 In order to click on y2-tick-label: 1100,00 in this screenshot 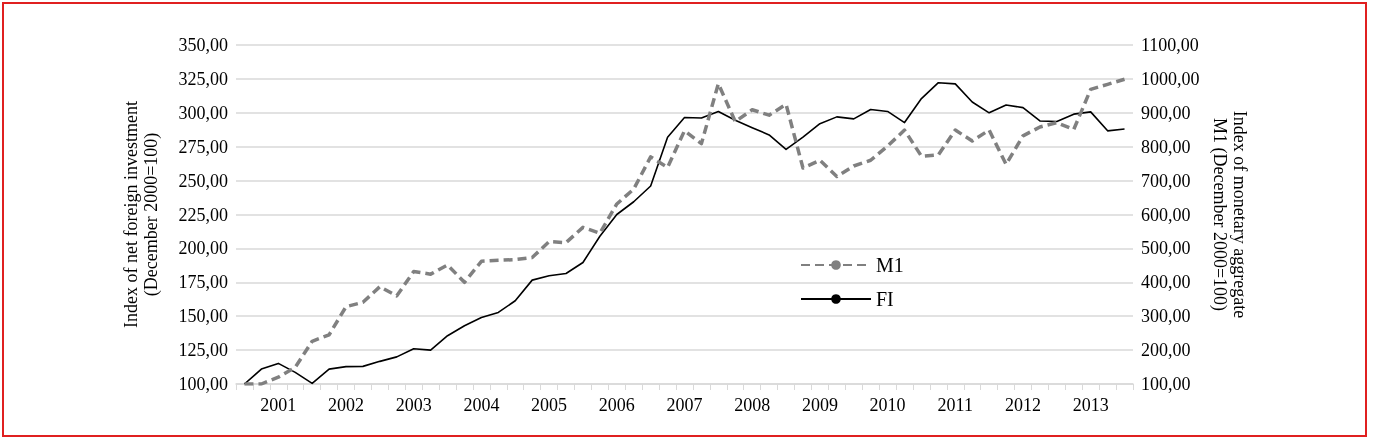, I will do `click(1170, 45)`.